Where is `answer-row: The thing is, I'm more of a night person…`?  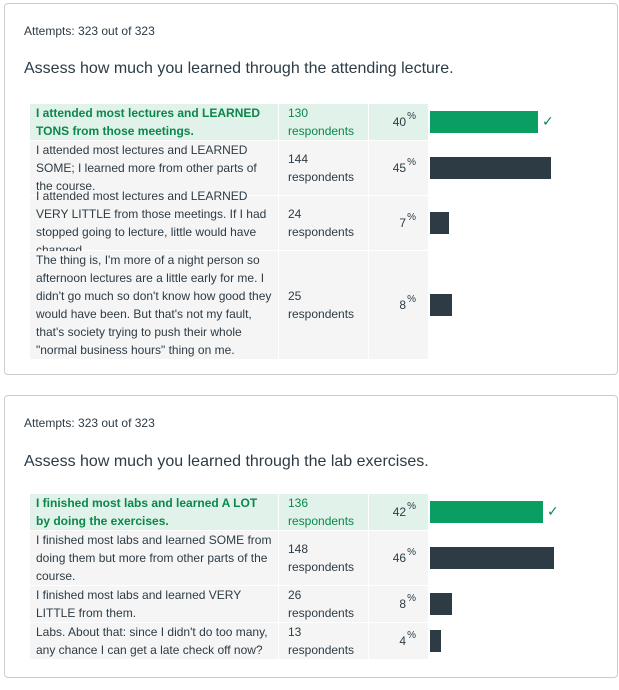 answer-row: The thing is, I'm more of a night person… is located at coordinates (324, 305).